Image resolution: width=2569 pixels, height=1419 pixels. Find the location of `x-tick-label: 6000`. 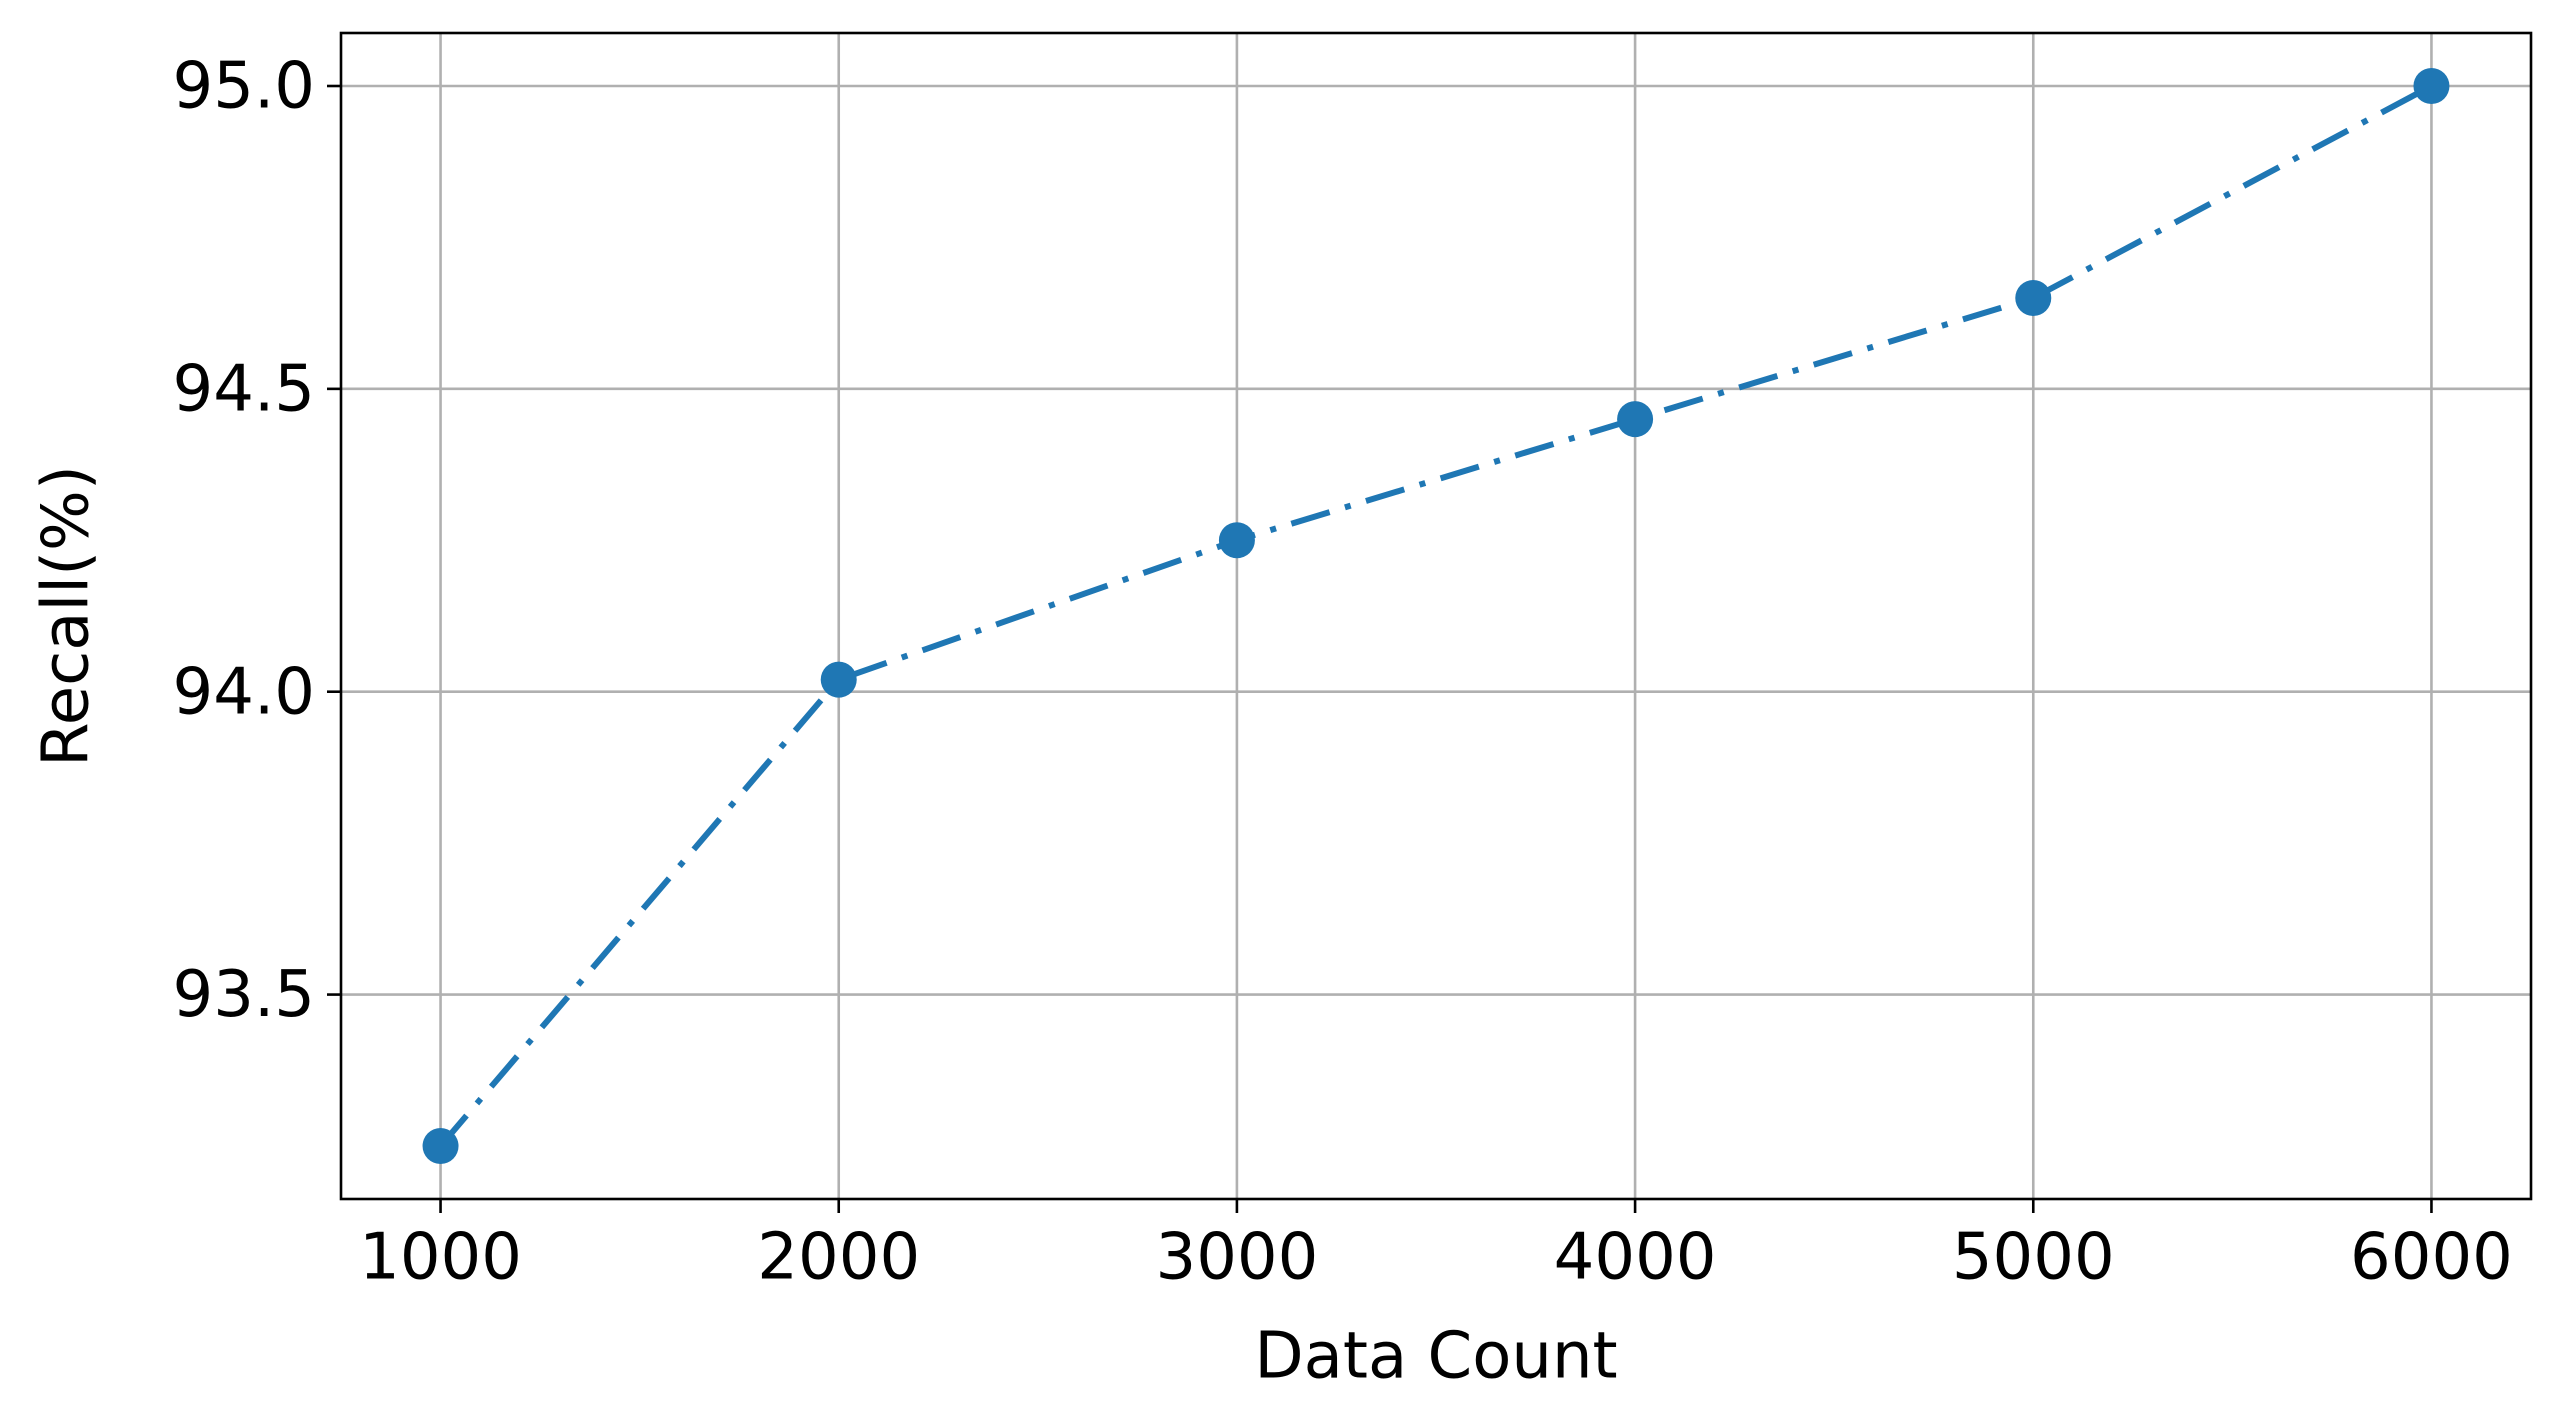

x-tick-label: 6000 is located at coordinates (2431, 1258).